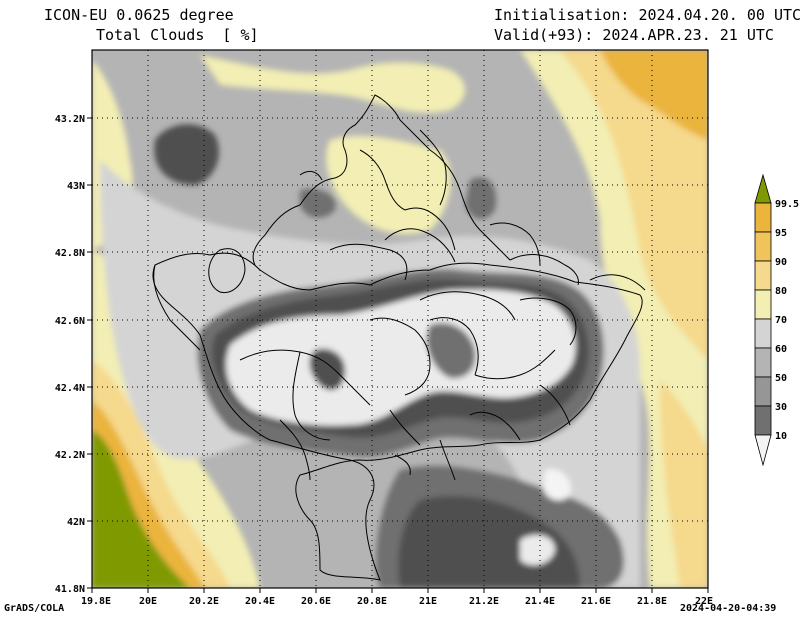  What do you see at coordinates (781, 233) in the screenshot?
I see `legend-label: 95` at bounding box center [781, 233].